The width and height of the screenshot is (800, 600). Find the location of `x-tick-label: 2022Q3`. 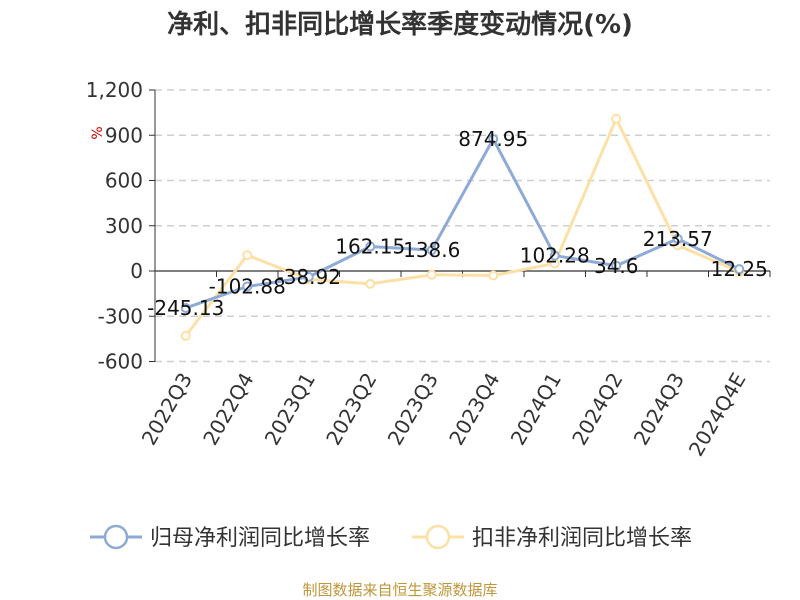

x-tick-label: 2022Q3 is located at coordinates (167, 409).